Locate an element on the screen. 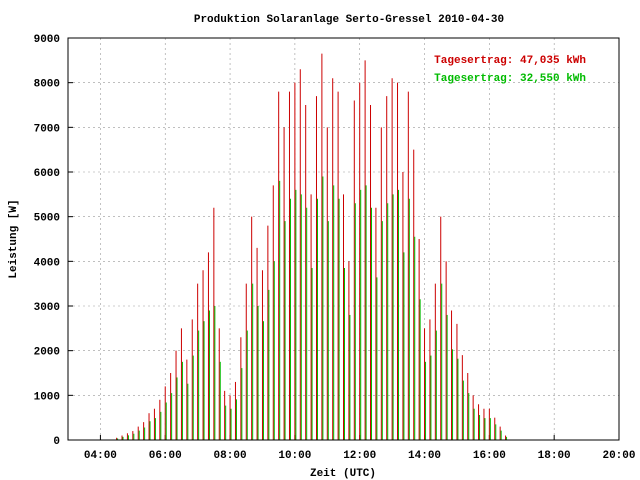 This screenshot has width=640, height=480. x-tick-label: 06:00 is located at coordinates (165, 456).